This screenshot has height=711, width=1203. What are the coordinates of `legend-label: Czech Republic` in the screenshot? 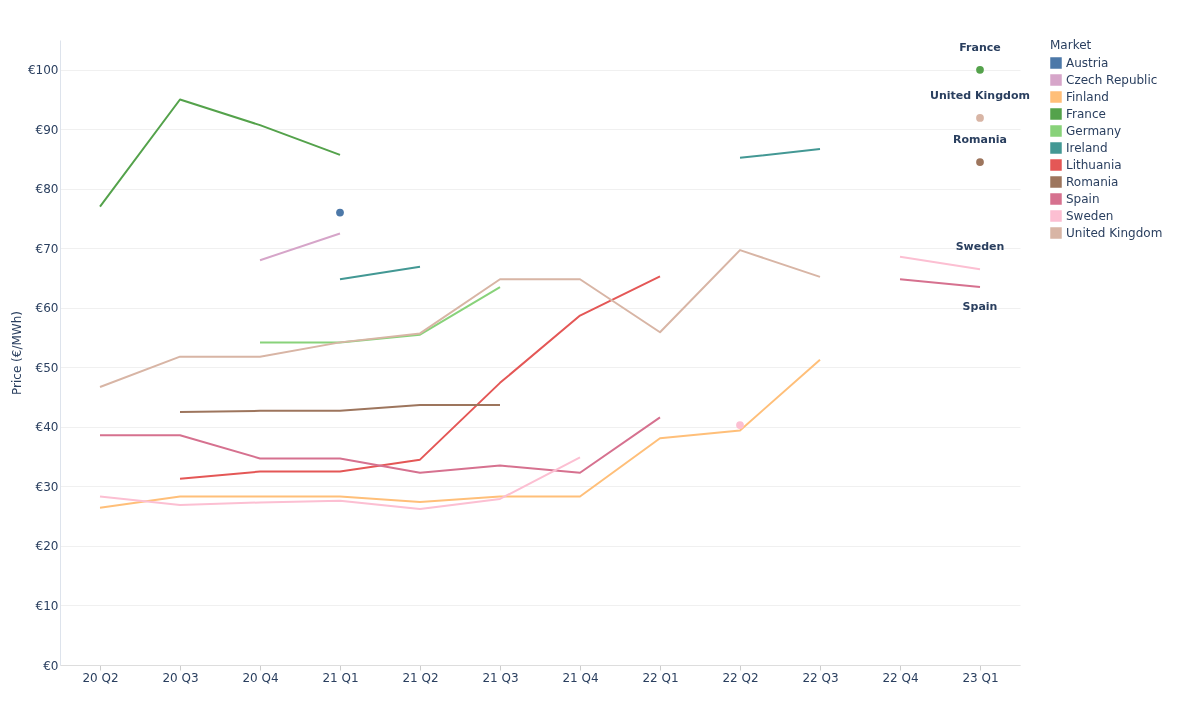 It's located at (1112, 80).